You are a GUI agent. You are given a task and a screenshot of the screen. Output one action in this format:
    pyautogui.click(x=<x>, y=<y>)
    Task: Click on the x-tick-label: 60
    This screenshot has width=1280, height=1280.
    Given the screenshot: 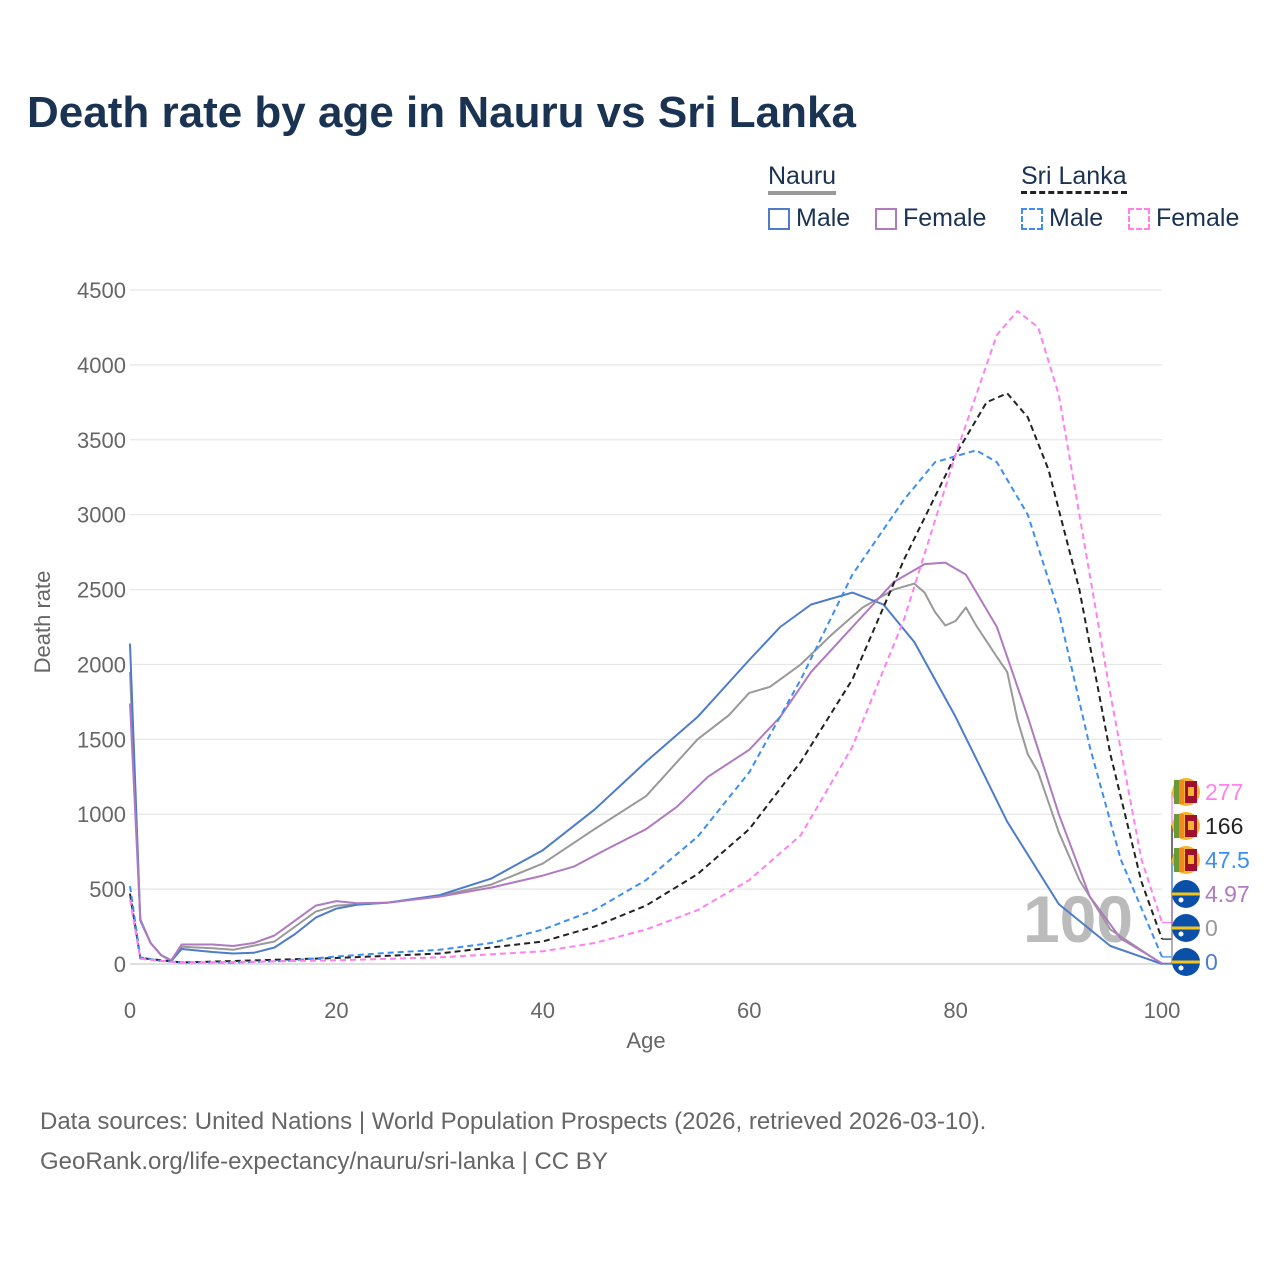 What is the action you would take?
    pyautogui.click(x=749, y=1010)
    